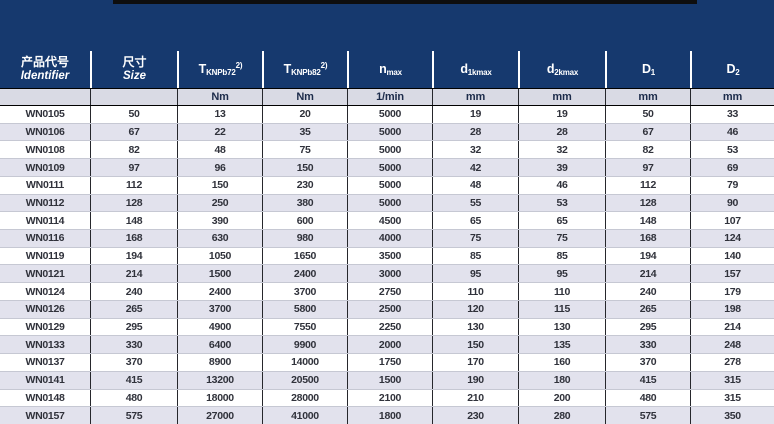 This screenshot has height=424, width=774. I want to click on value-cell: 3500, so click(389, 256).